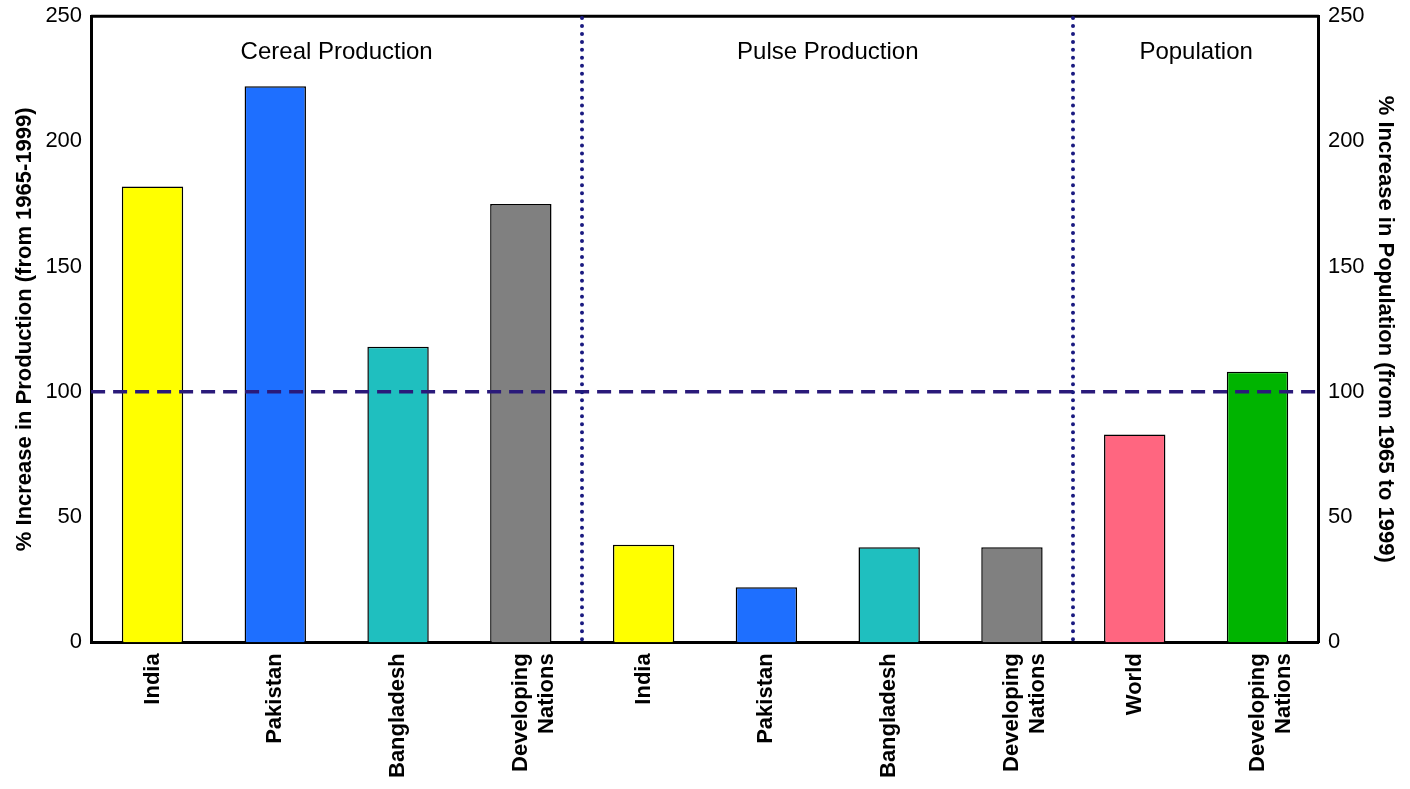 The height and width of the screenshot is (789, 1410). What do you see at coordinates (64, 140) in the screenshot?
I see `y-tick-label: 200` at bounding box center [64, 140].